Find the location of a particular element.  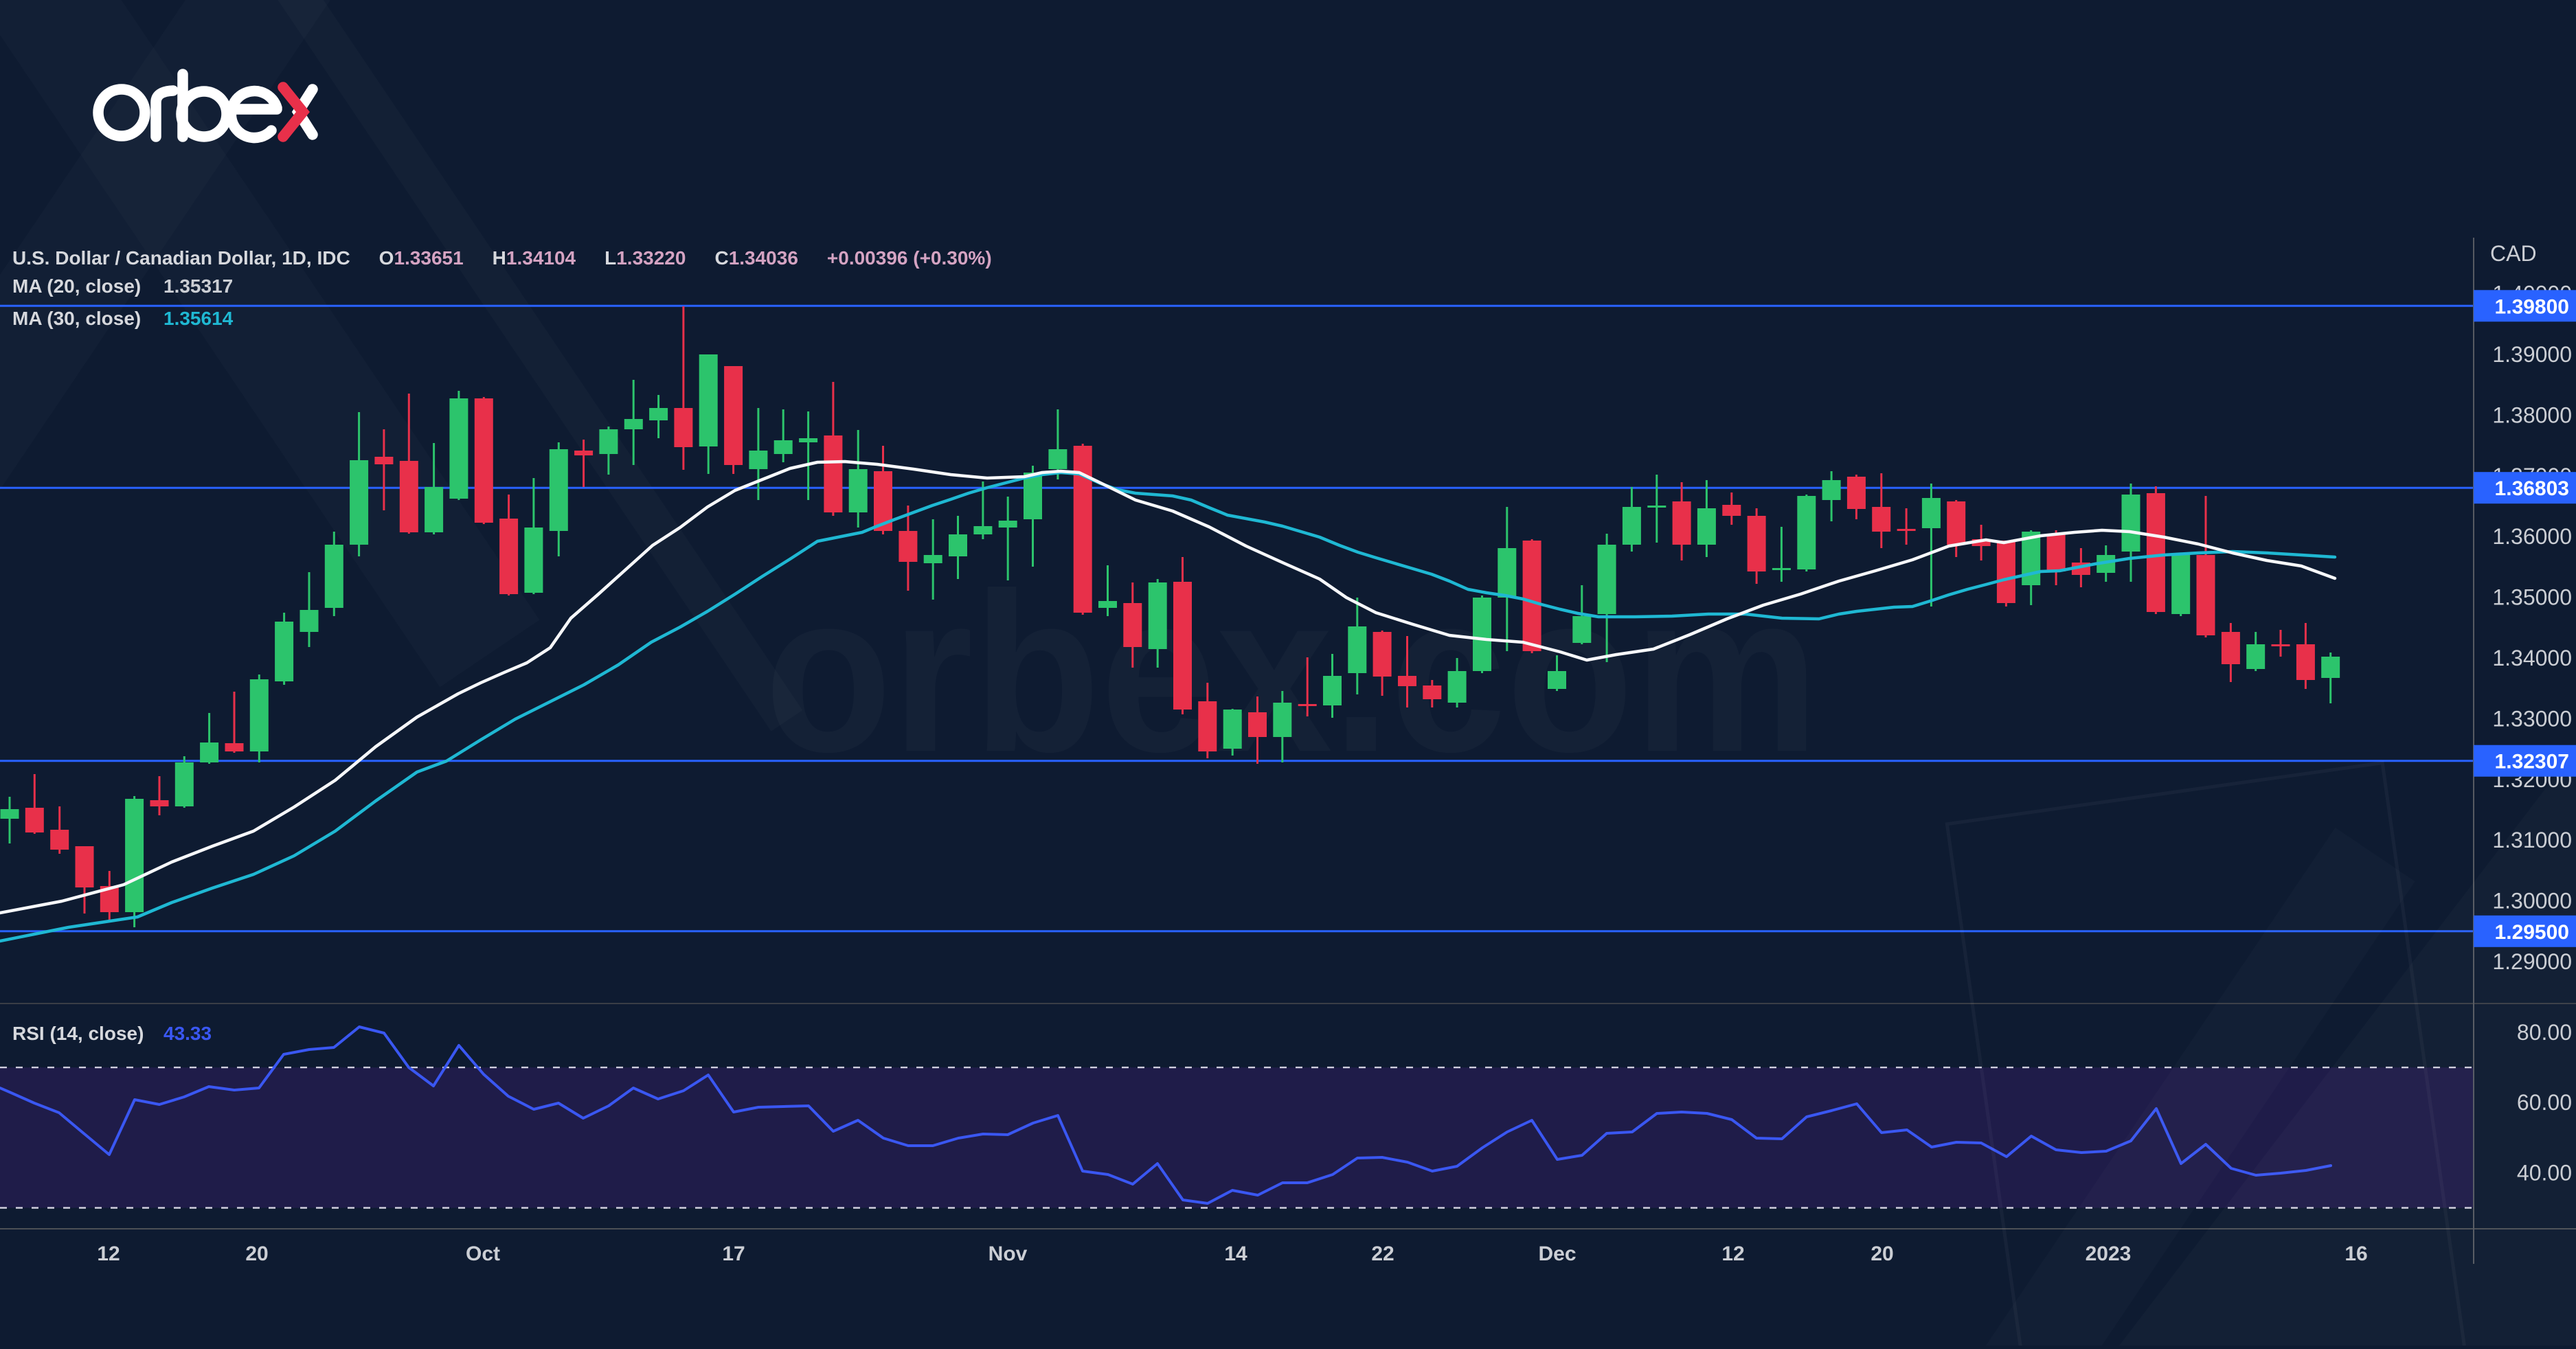

svg-text: 1.36803 is located at coordinates (2532, 488).